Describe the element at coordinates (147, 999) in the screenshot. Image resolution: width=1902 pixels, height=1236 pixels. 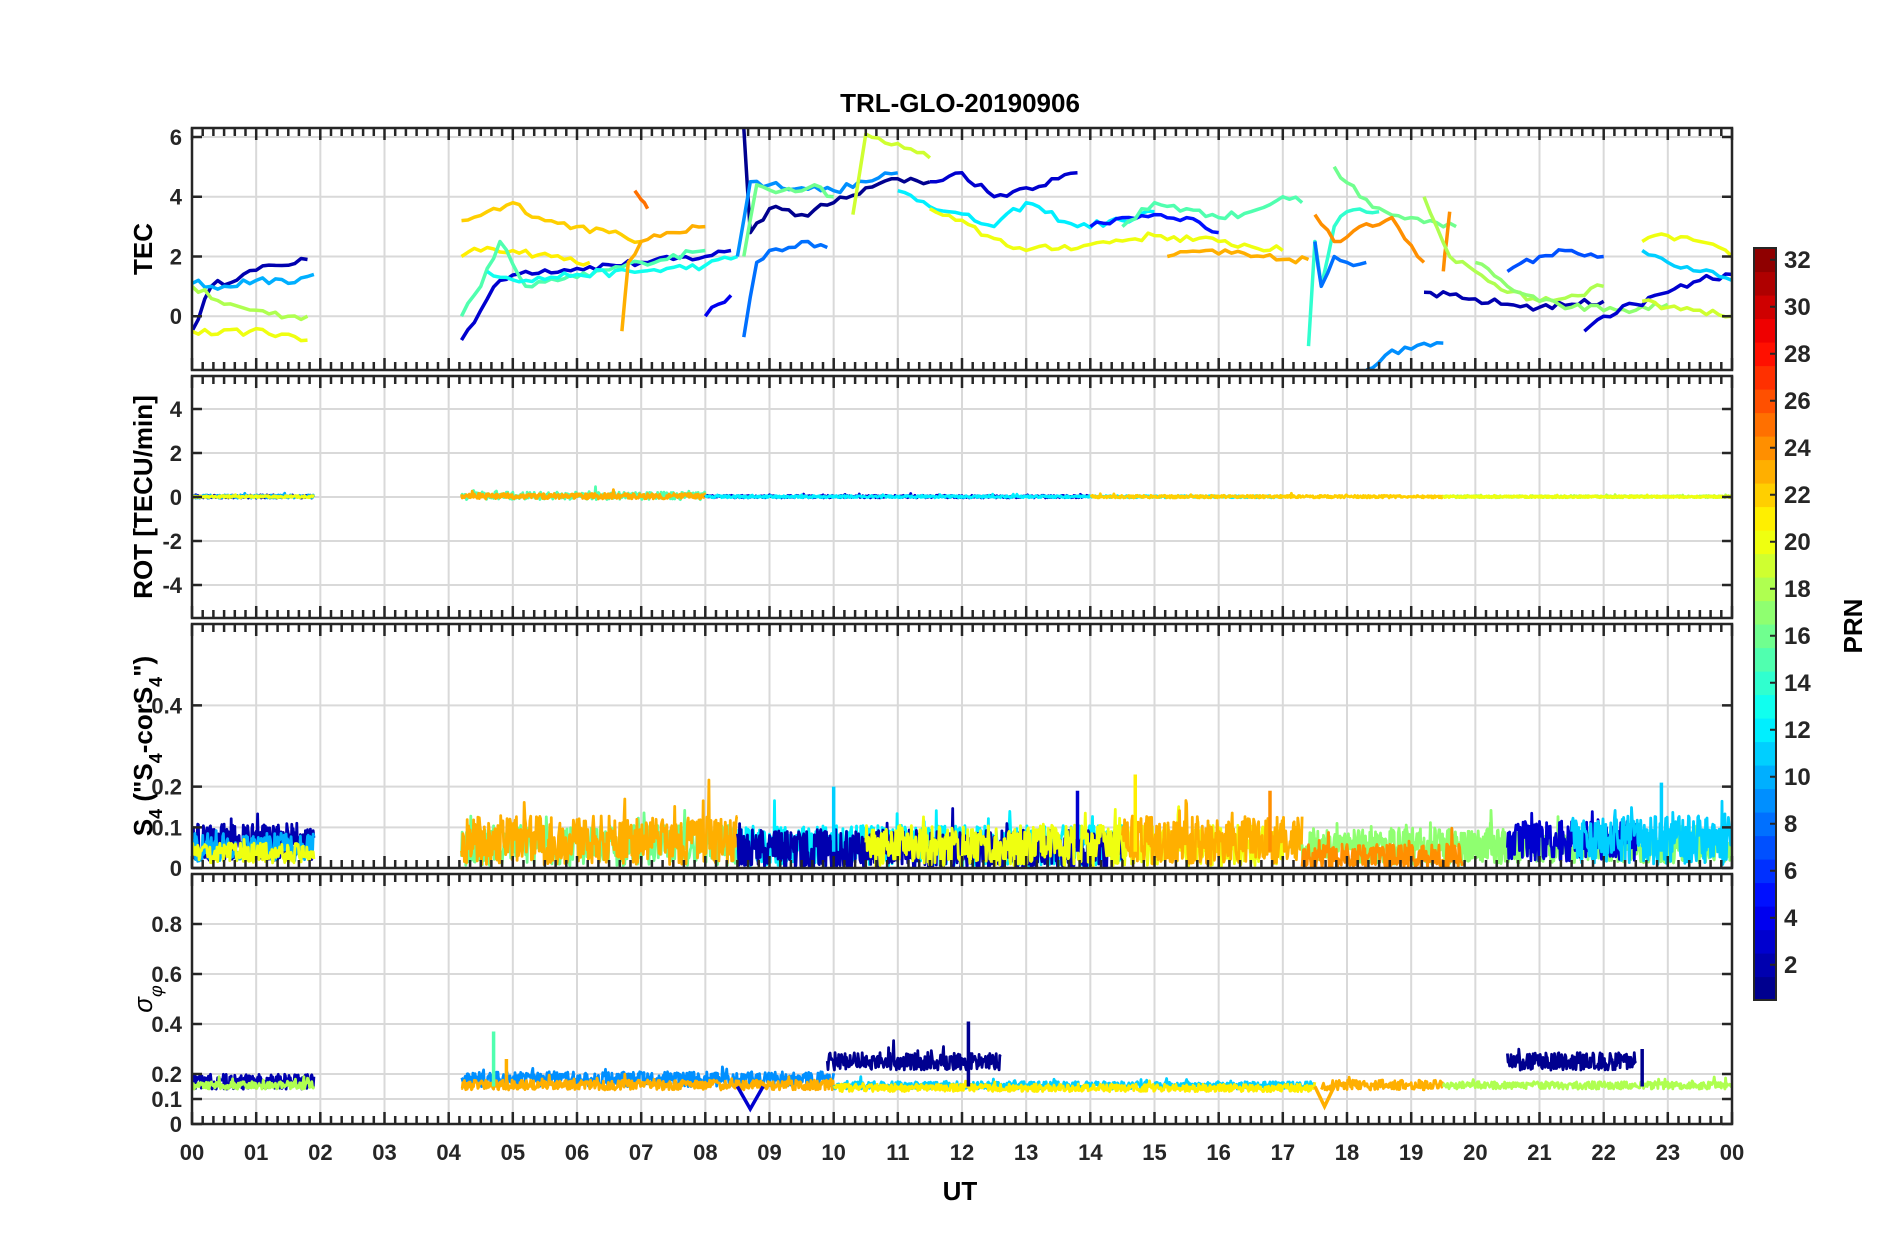
I see `y-axis-label: σφ` at that location.